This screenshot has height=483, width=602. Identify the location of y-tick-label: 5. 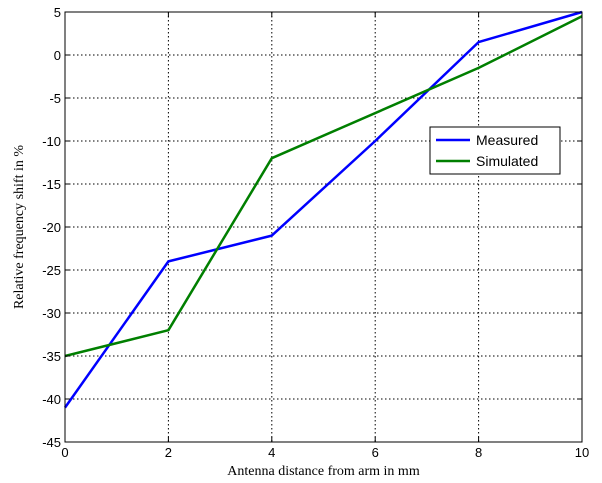
(57, 12).